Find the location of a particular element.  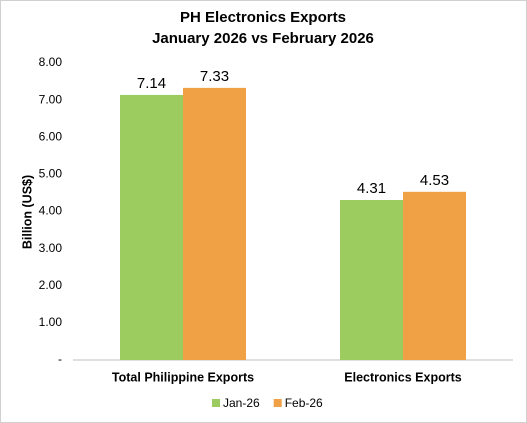

legend-label: Feb-26 is located at coordinates (304, 403).